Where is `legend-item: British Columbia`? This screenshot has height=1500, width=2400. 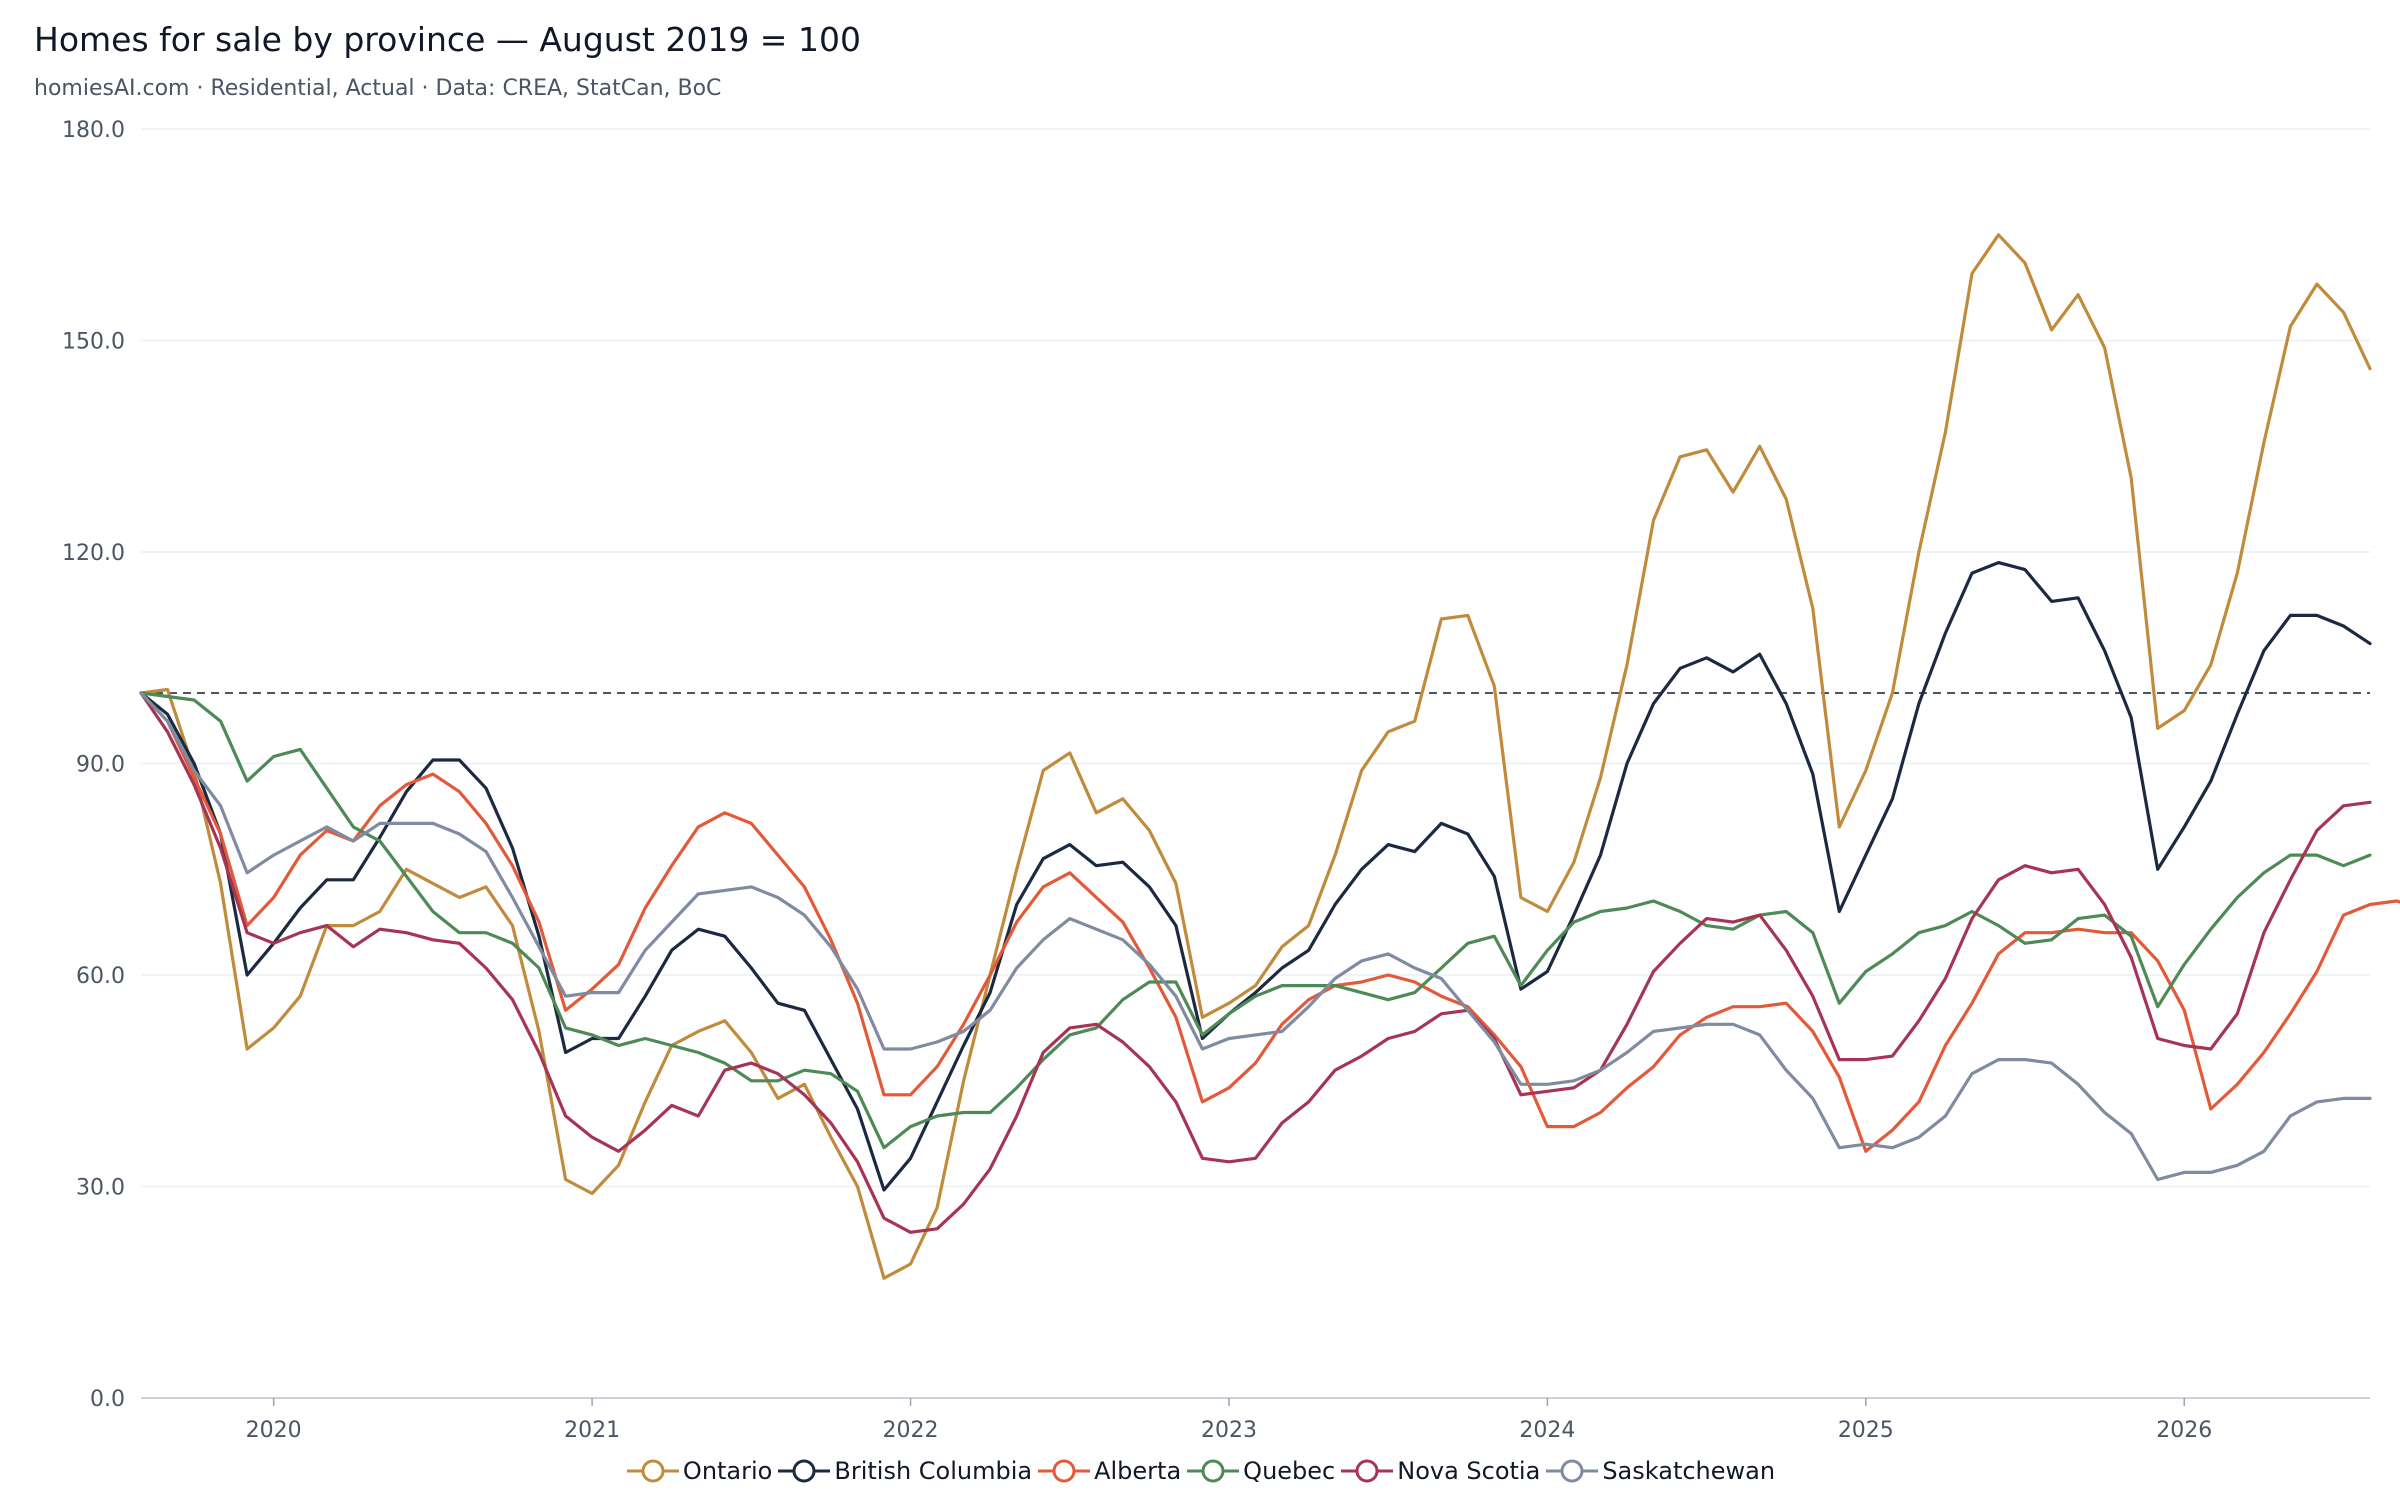 legend-item: British Columbia is located at coordinates (904, 1470).